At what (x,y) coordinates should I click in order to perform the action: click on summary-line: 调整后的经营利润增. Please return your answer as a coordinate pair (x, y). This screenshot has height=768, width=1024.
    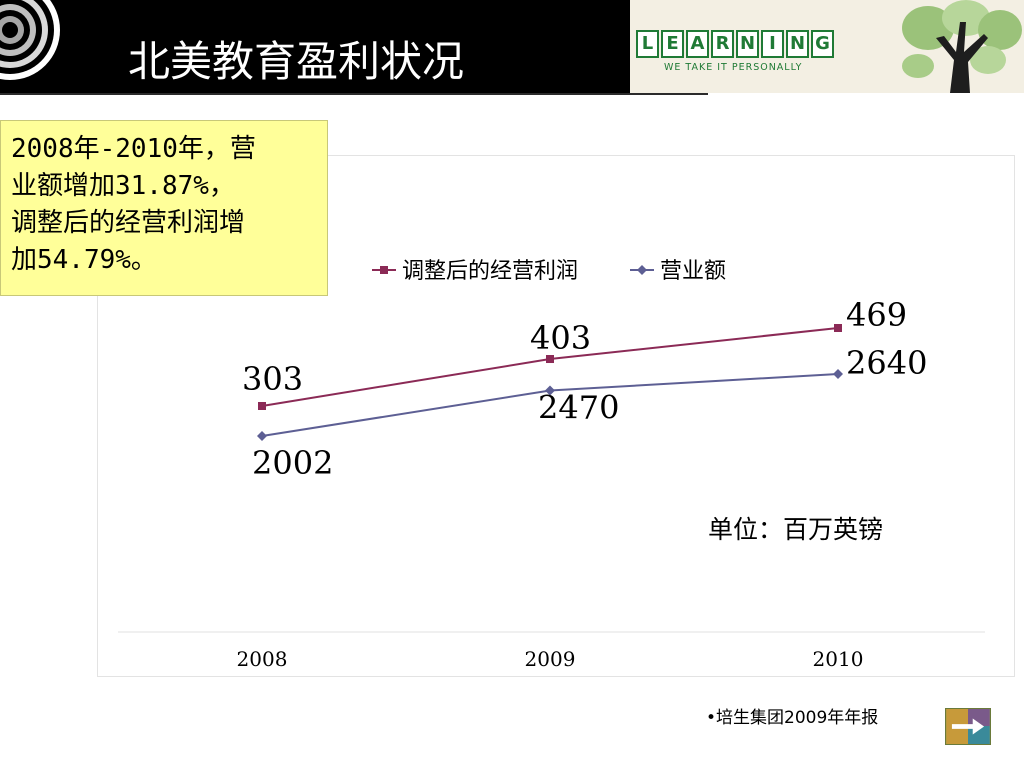
    Looking at the image, I should click on (128, 223).